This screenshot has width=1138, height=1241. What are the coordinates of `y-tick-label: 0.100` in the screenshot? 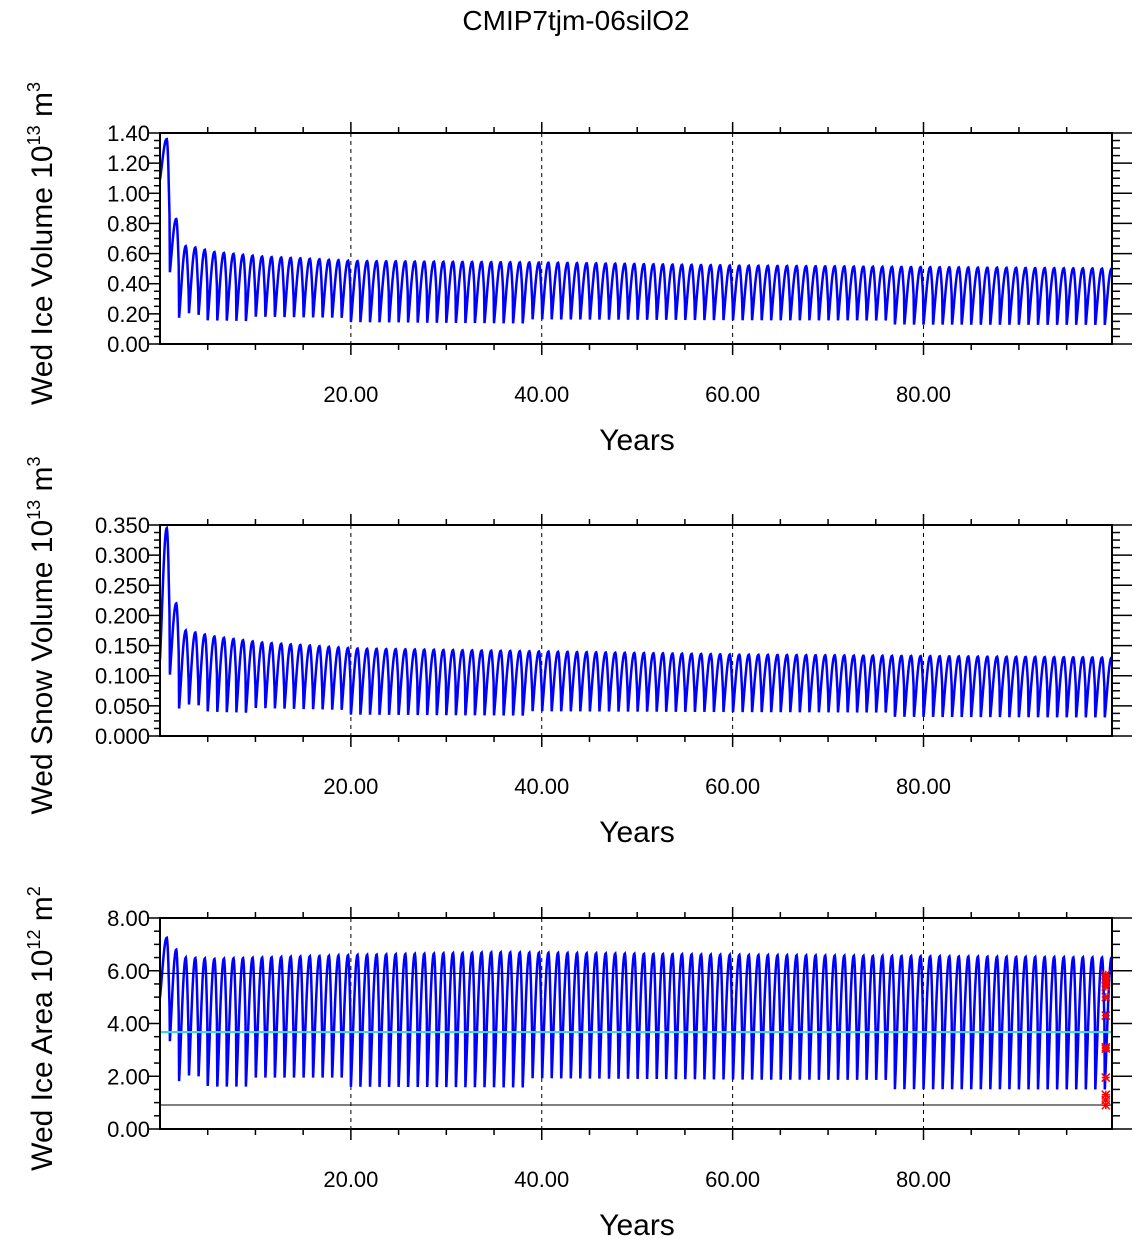 It's located at (122, 676).